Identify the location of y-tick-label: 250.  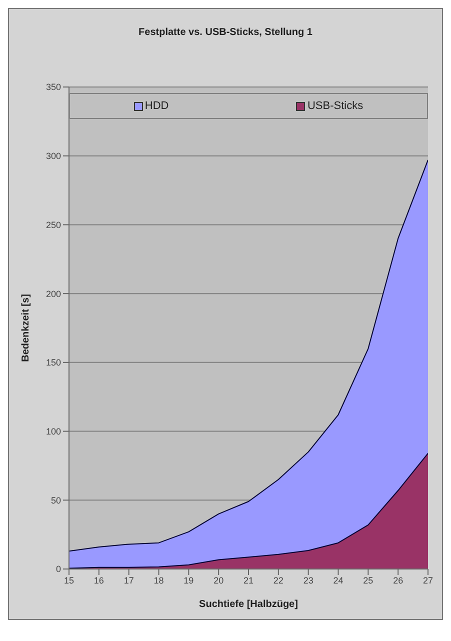
(53, 225).